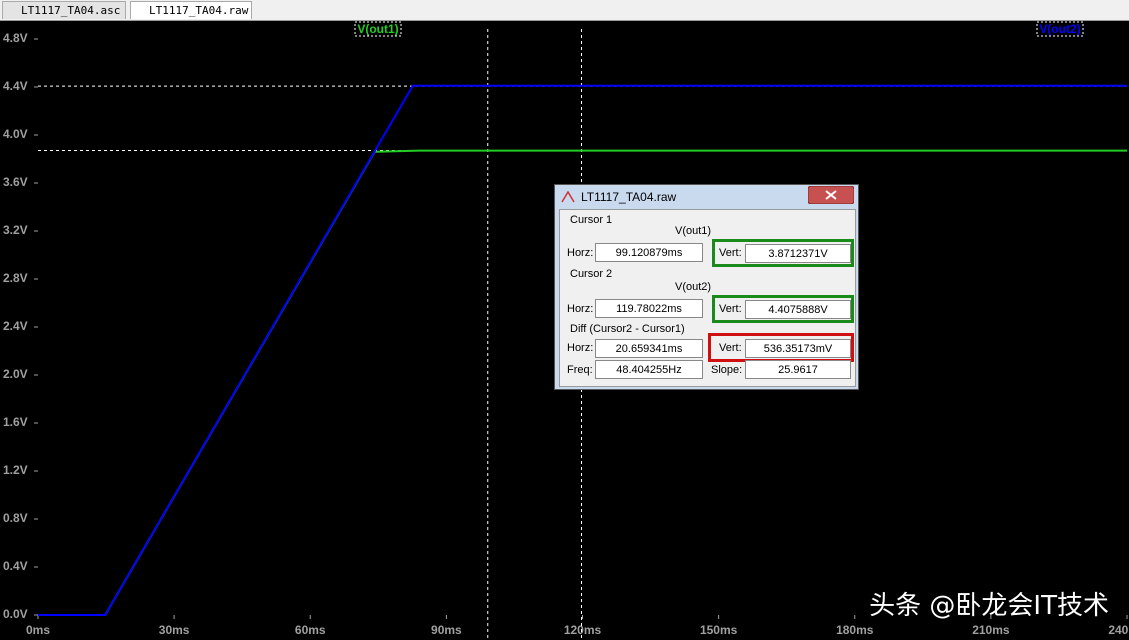 The width and height of the screenshot is (1129, 640). What do you see at coordinates (64, 10) in the screenshot?
I see `tab: LT1117_TA04.asc` at bounding box center [64, 10].